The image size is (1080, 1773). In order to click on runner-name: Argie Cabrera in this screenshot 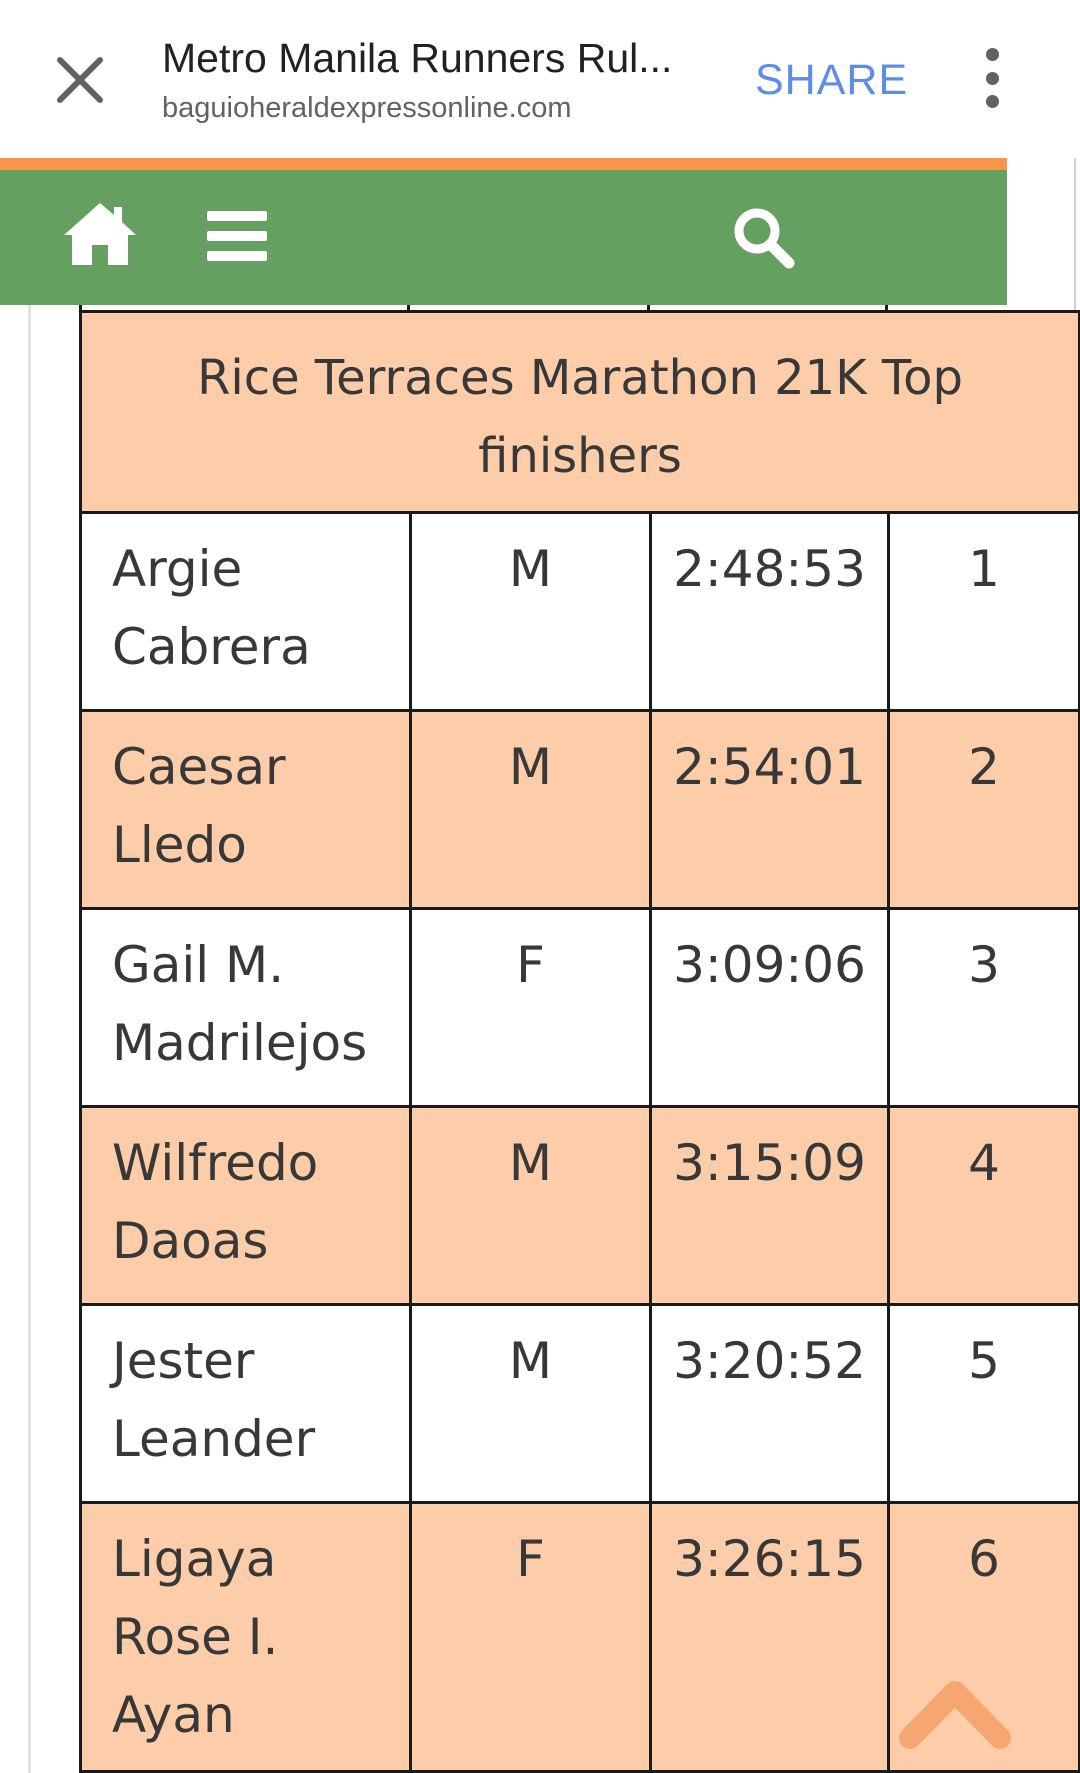, I will do `click(245, 611)`.